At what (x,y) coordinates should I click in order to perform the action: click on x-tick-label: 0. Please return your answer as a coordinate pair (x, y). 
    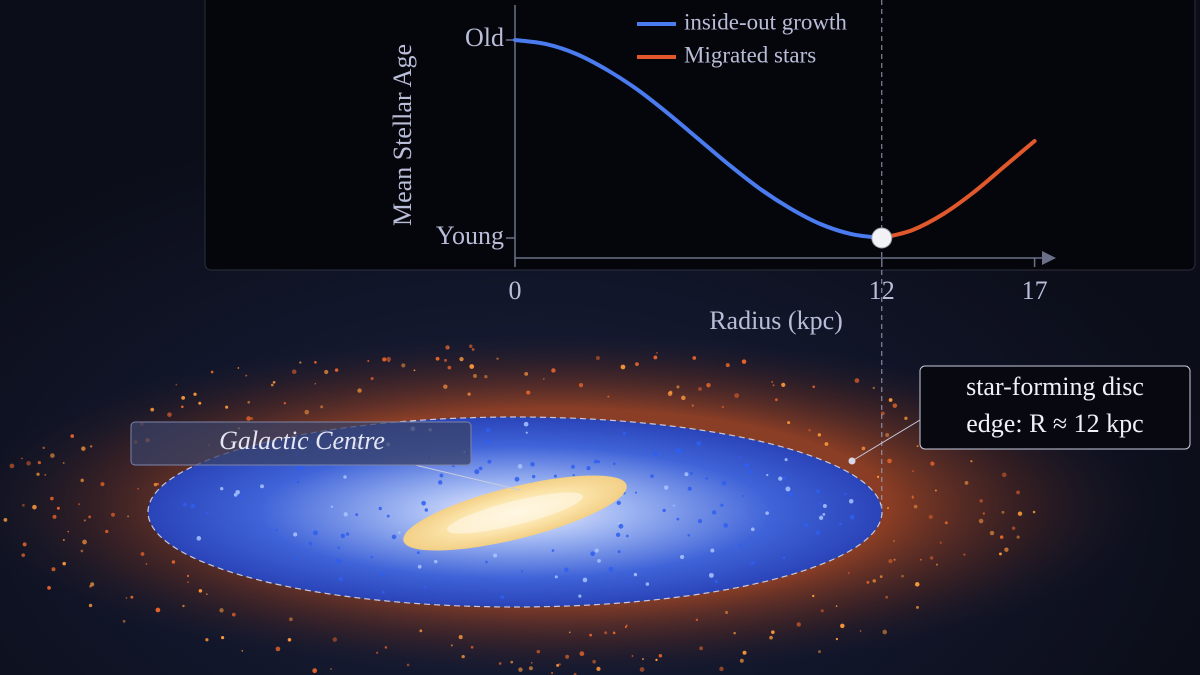
    Looking at the image, I should click on (515, 290).